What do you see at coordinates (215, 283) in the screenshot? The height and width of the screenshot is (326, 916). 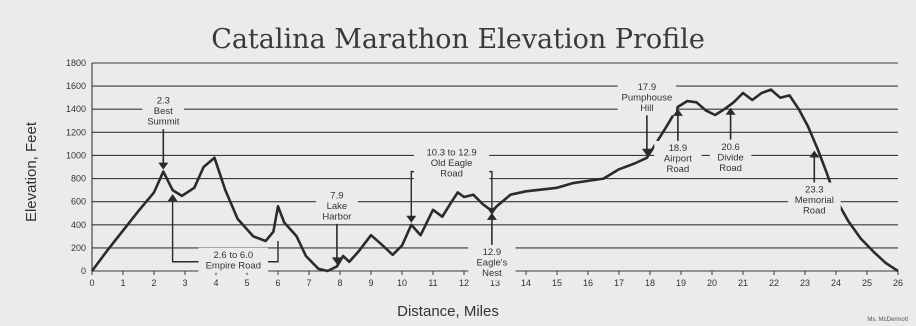 I see `x-tick-label: 4` at bounding box center [215, 283].